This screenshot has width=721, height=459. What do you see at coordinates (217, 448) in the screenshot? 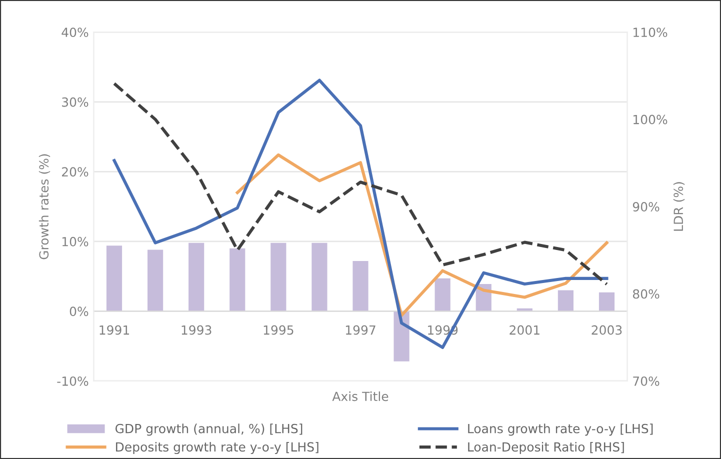
I see `legend-label: Deposits growth rate y-o-y [LHS]` at bounding box center [217, 448].